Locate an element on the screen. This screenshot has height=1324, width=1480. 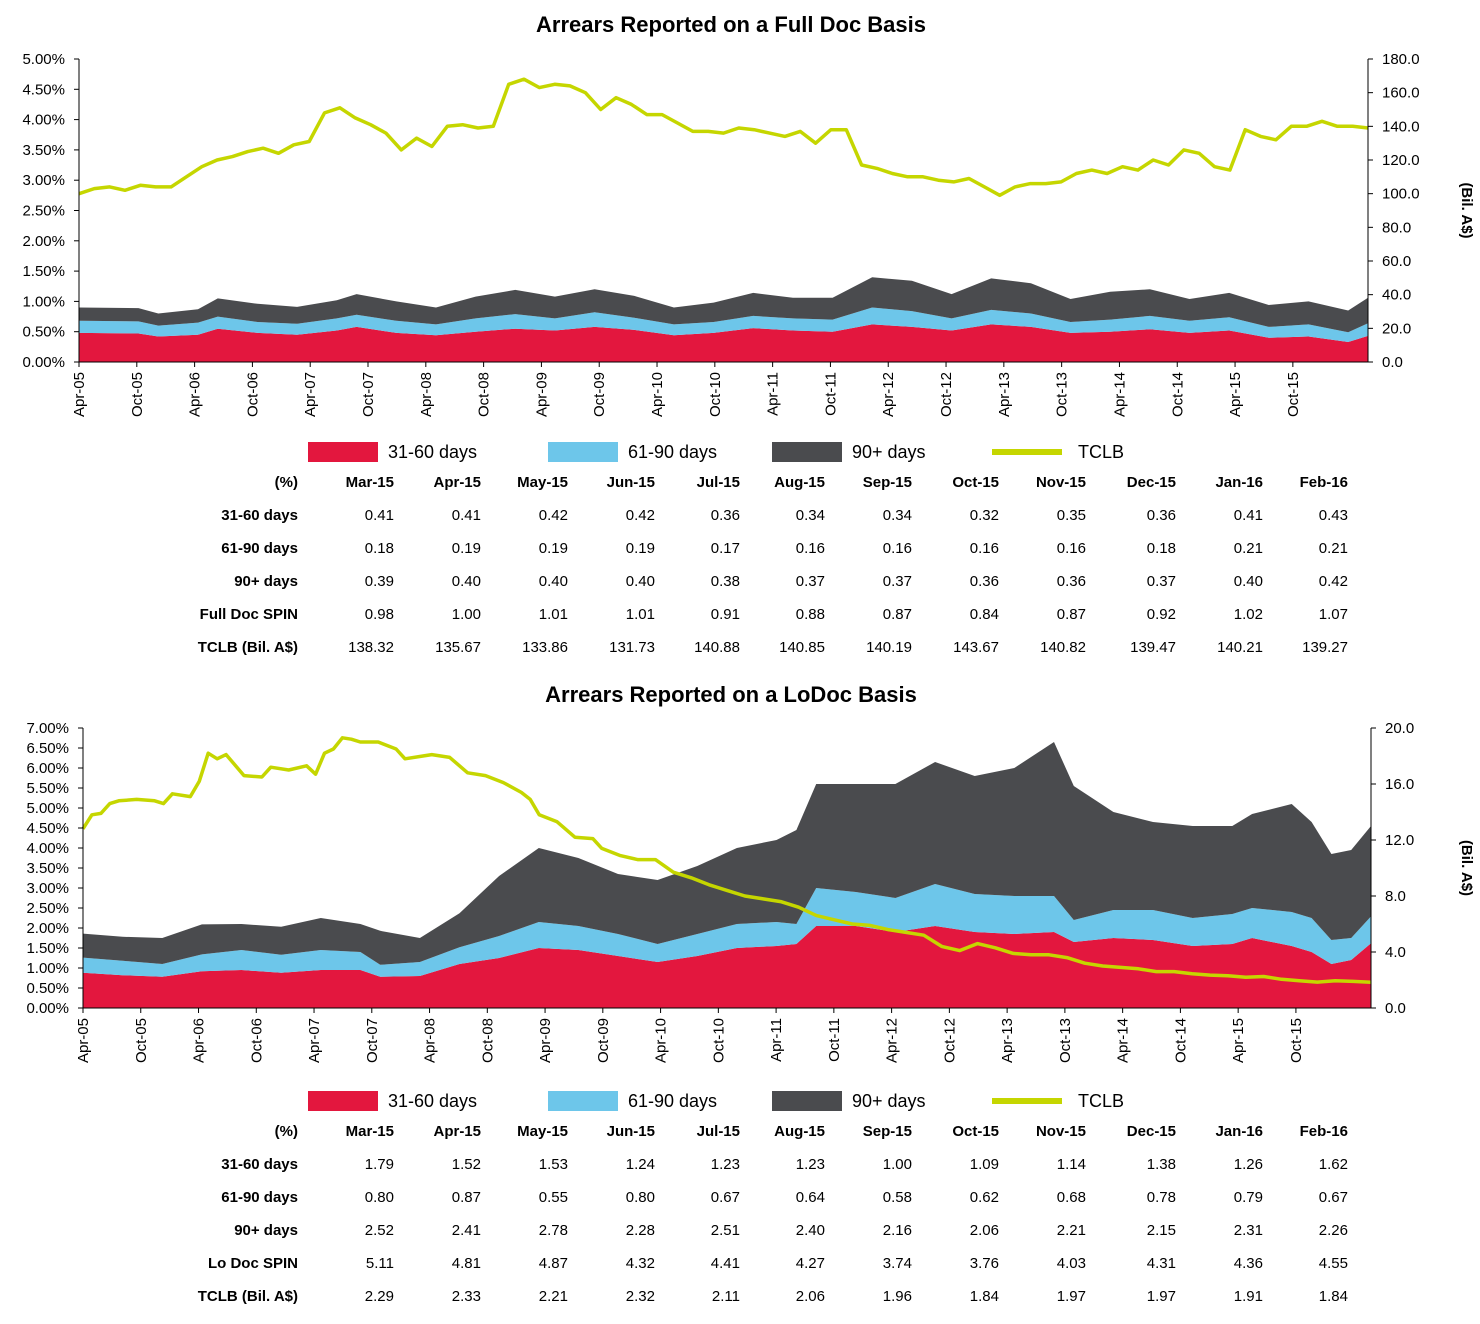
x-tick-label: Oct-08 is located at coordinates (484, 394).